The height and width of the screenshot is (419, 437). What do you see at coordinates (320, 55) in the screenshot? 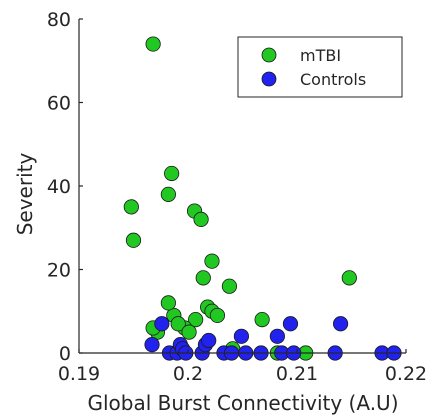
I see `legend-label-mtbi: mTBI` at bounding box center [320, 55].